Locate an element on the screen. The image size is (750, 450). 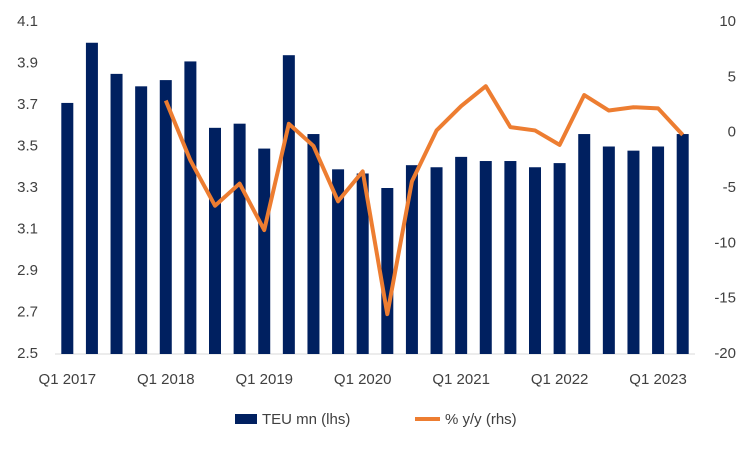
y2-tick-label: -10 is located at coordinates (725, 242).